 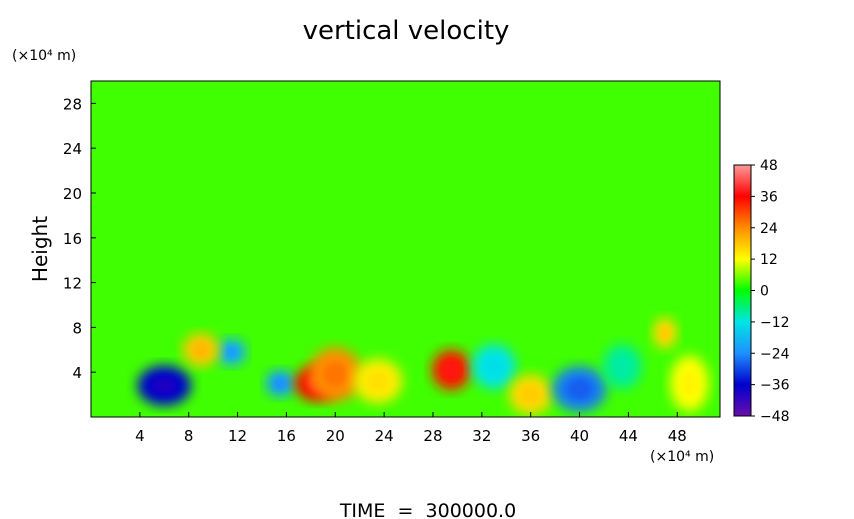 What do you see at coordinates (769, 166) in the screenshot?
I see `colorbar-tick-label: 48` at bounding box center [769, 166].